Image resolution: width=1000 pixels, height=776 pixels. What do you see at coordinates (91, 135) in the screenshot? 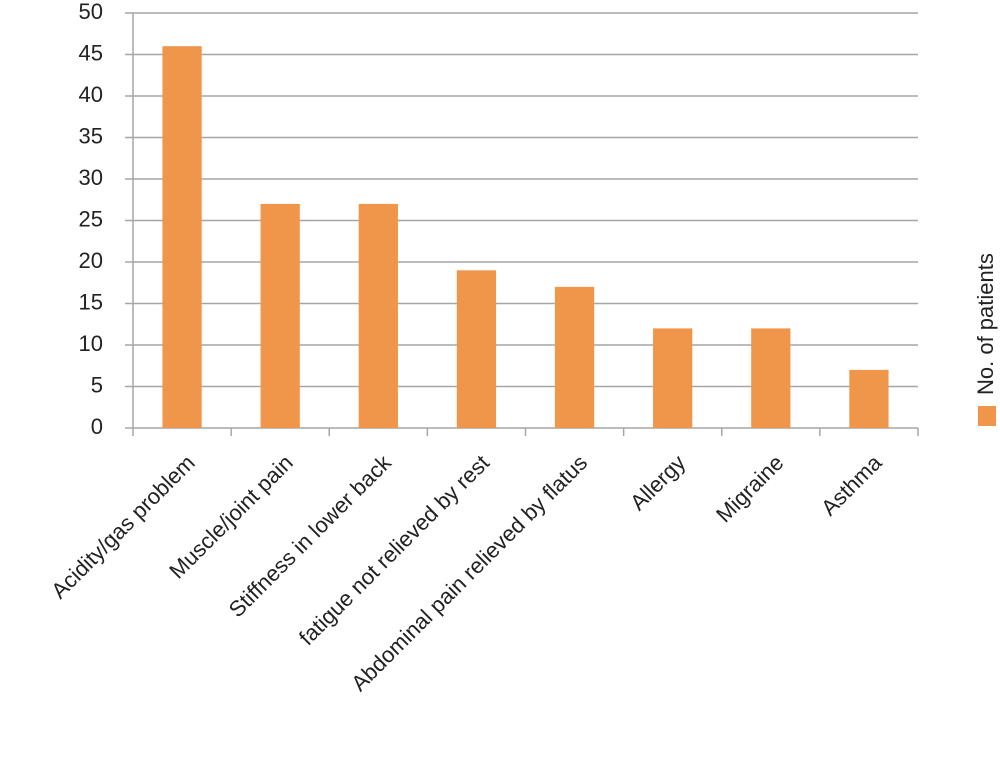
I see `y-tick-label: 35` at bounding box center [91, 135].